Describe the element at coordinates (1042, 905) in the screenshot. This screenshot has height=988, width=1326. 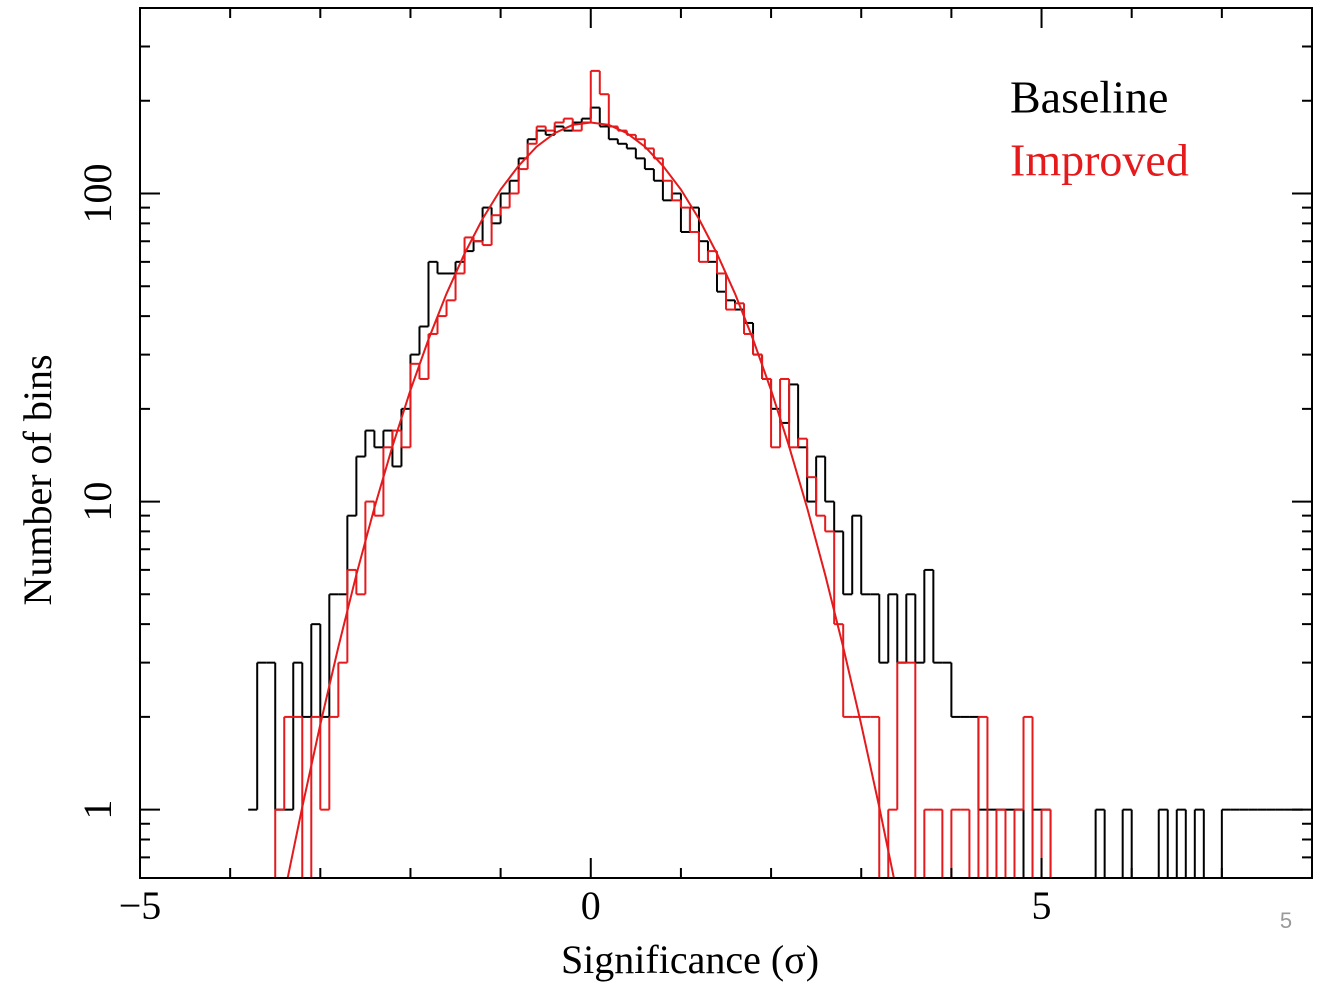
I see `x-tick-label: 5` at that location.